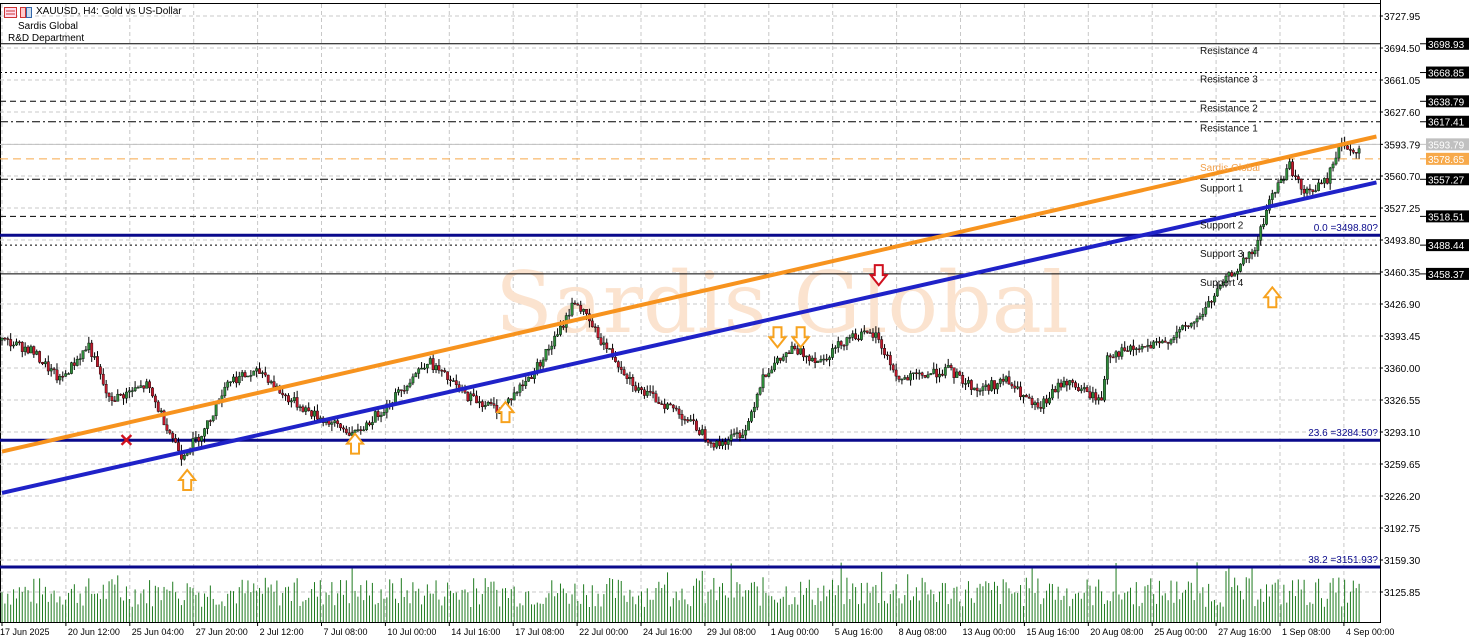 The height and width of the screenshot is (638, 1469). Describe the element at coordinates (603, 632) in the screenshot. I see `time-tick-label: 22 Jul 00:00` at that location.